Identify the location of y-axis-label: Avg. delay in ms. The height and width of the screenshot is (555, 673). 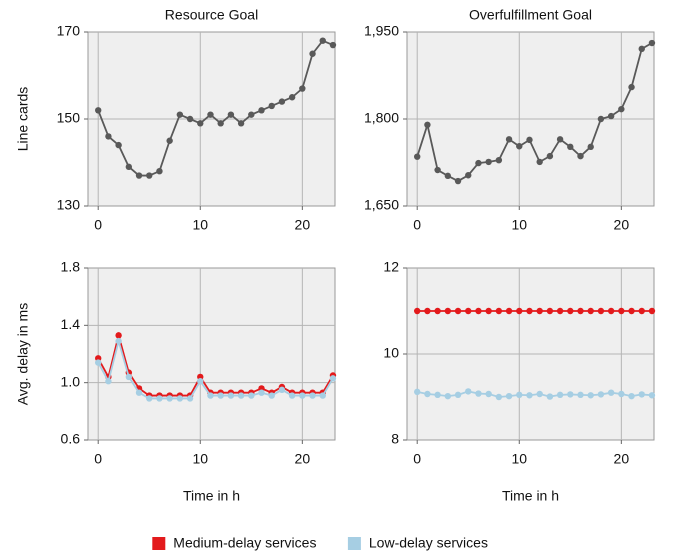
(23, 354).